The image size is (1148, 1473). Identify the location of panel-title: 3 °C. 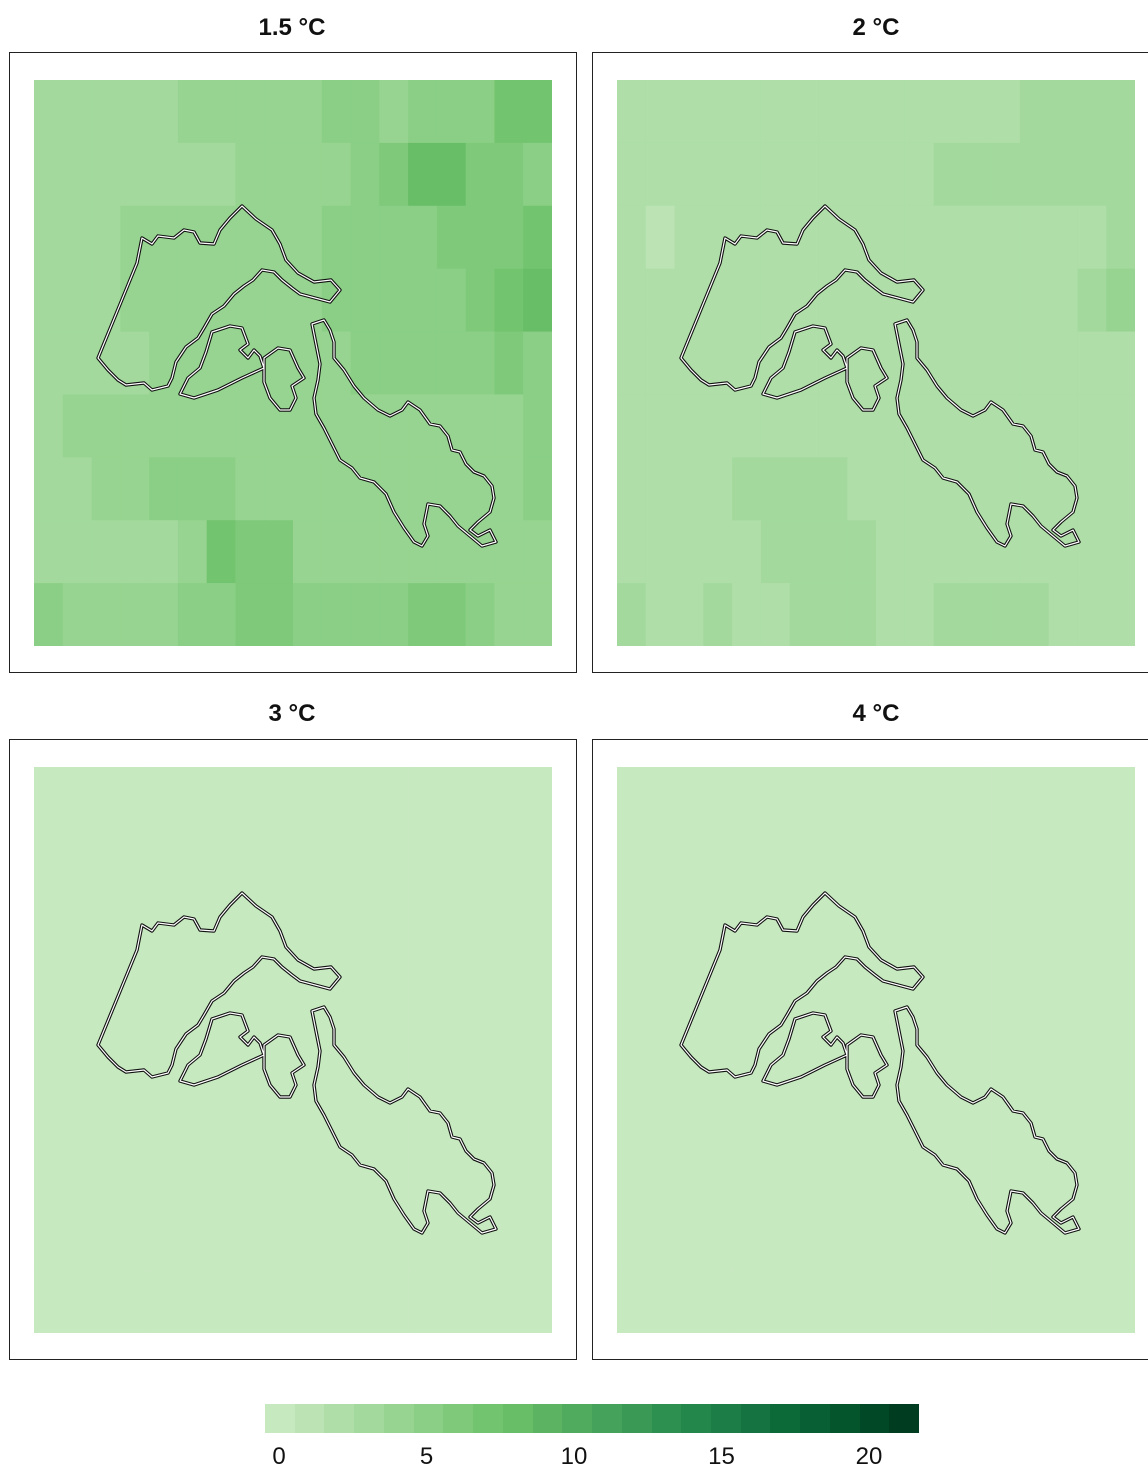
(292, 713).